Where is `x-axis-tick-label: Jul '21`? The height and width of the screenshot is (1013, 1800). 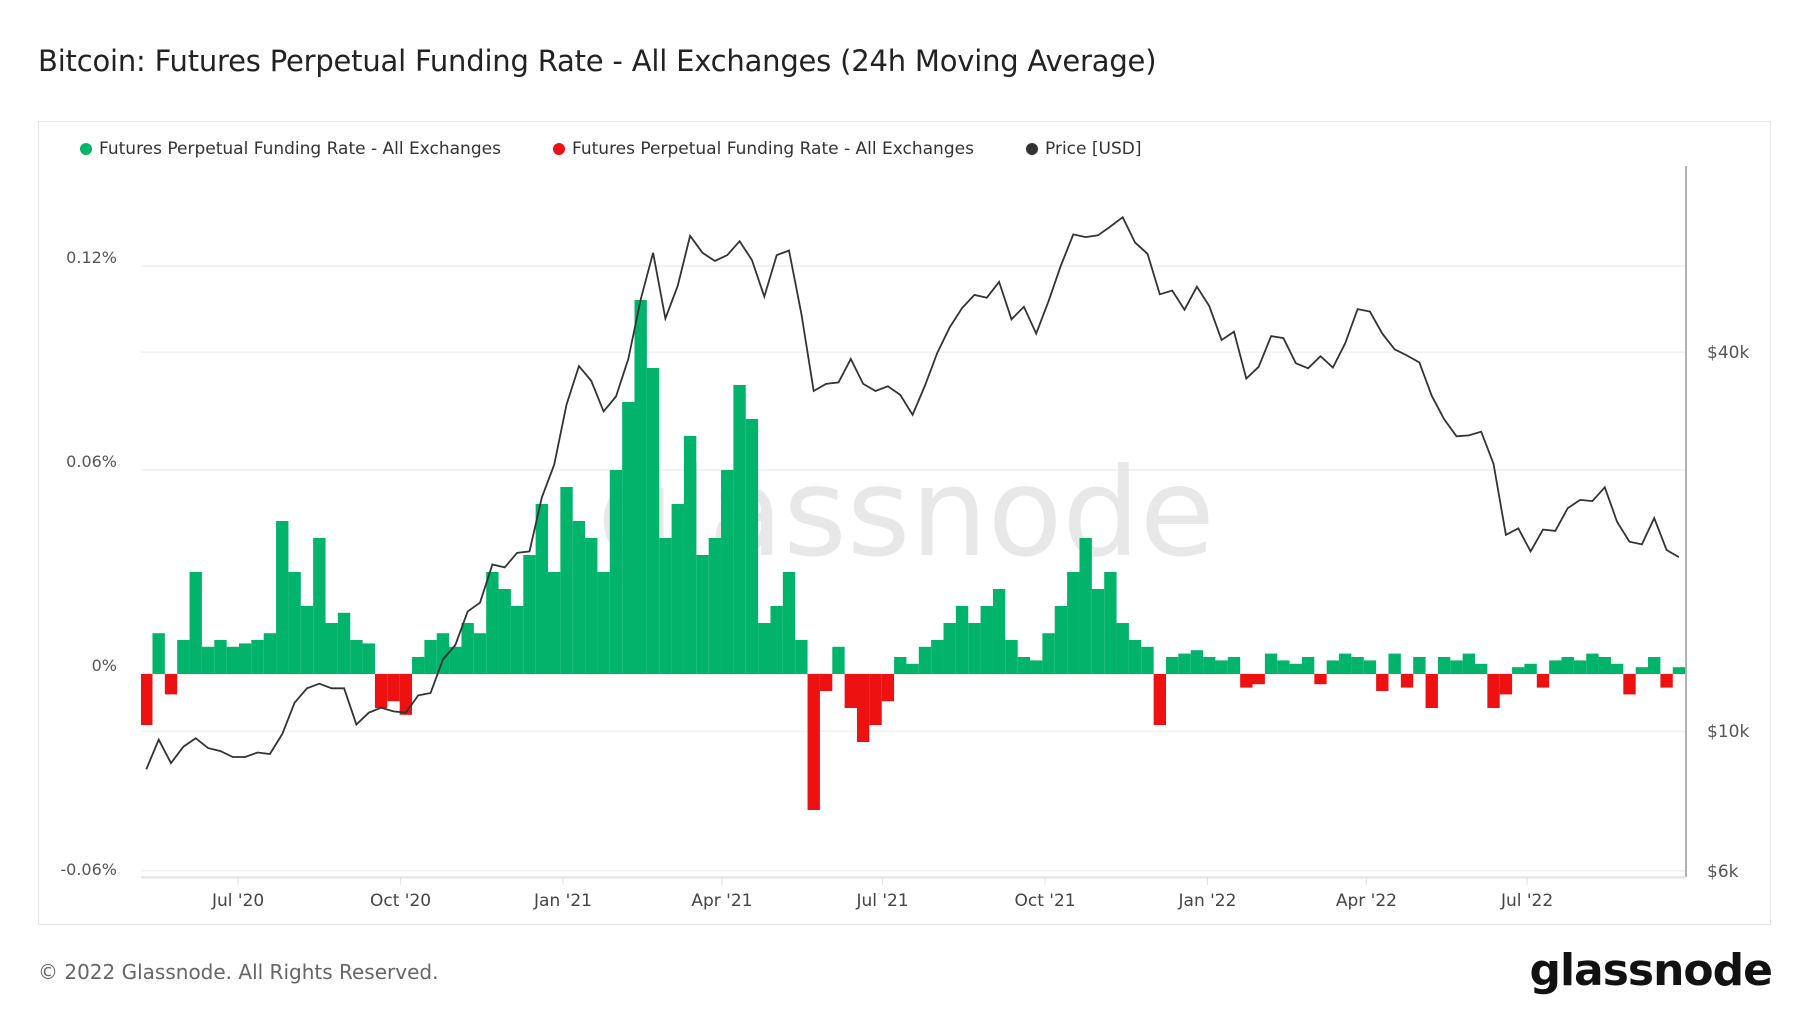 x-axis-tick-label: Jul '21 is located at coordinates (881, 901).